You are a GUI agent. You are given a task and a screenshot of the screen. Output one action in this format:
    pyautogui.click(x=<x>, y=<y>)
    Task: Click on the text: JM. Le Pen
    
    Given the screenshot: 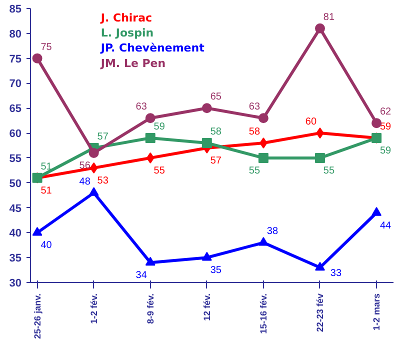 What is the action you would take?
    pyautogui.click(x=133, y=63)
    